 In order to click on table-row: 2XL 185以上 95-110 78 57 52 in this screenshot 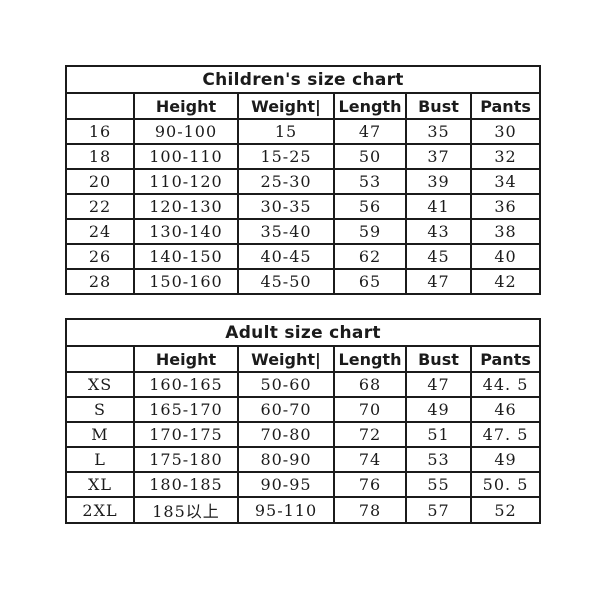, I will do `click(303, 510)`.